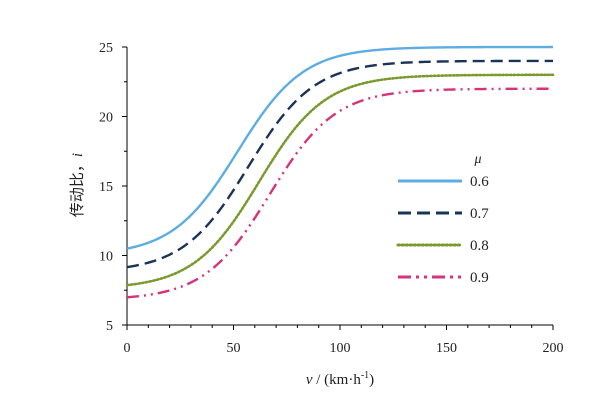 The width and height of the screenshot is (615, 404). I want to click on x-tick-label: 150, so click(446, 348).